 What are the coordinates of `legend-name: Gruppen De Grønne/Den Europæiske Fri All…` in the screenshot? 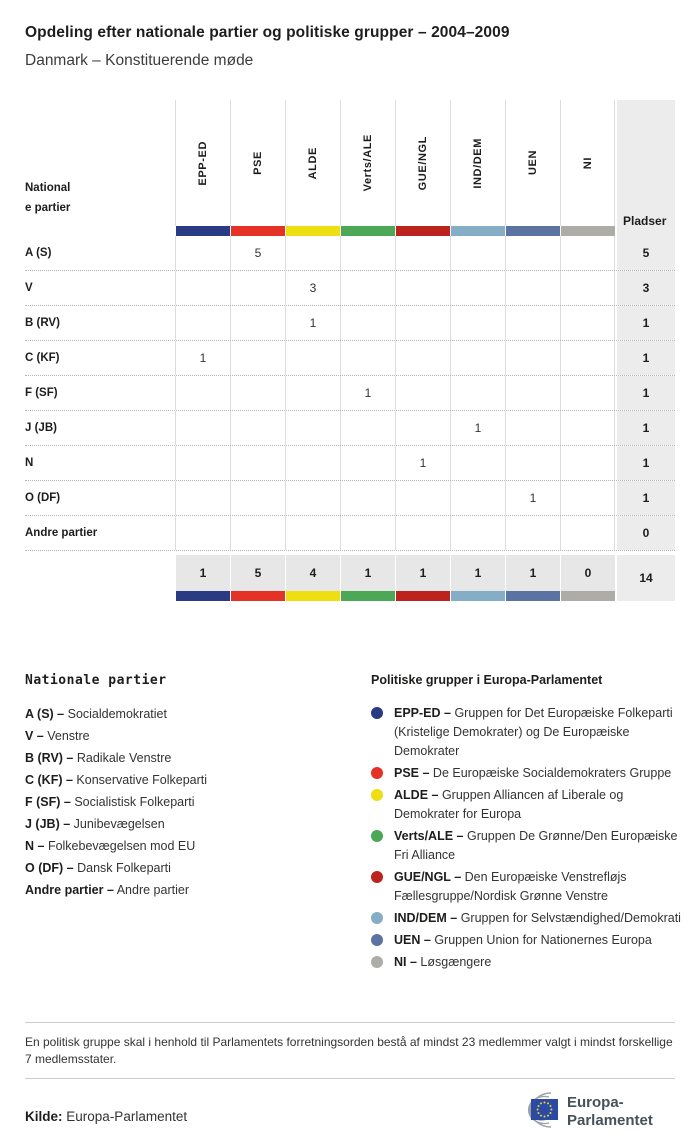 It's located at (536, 845).